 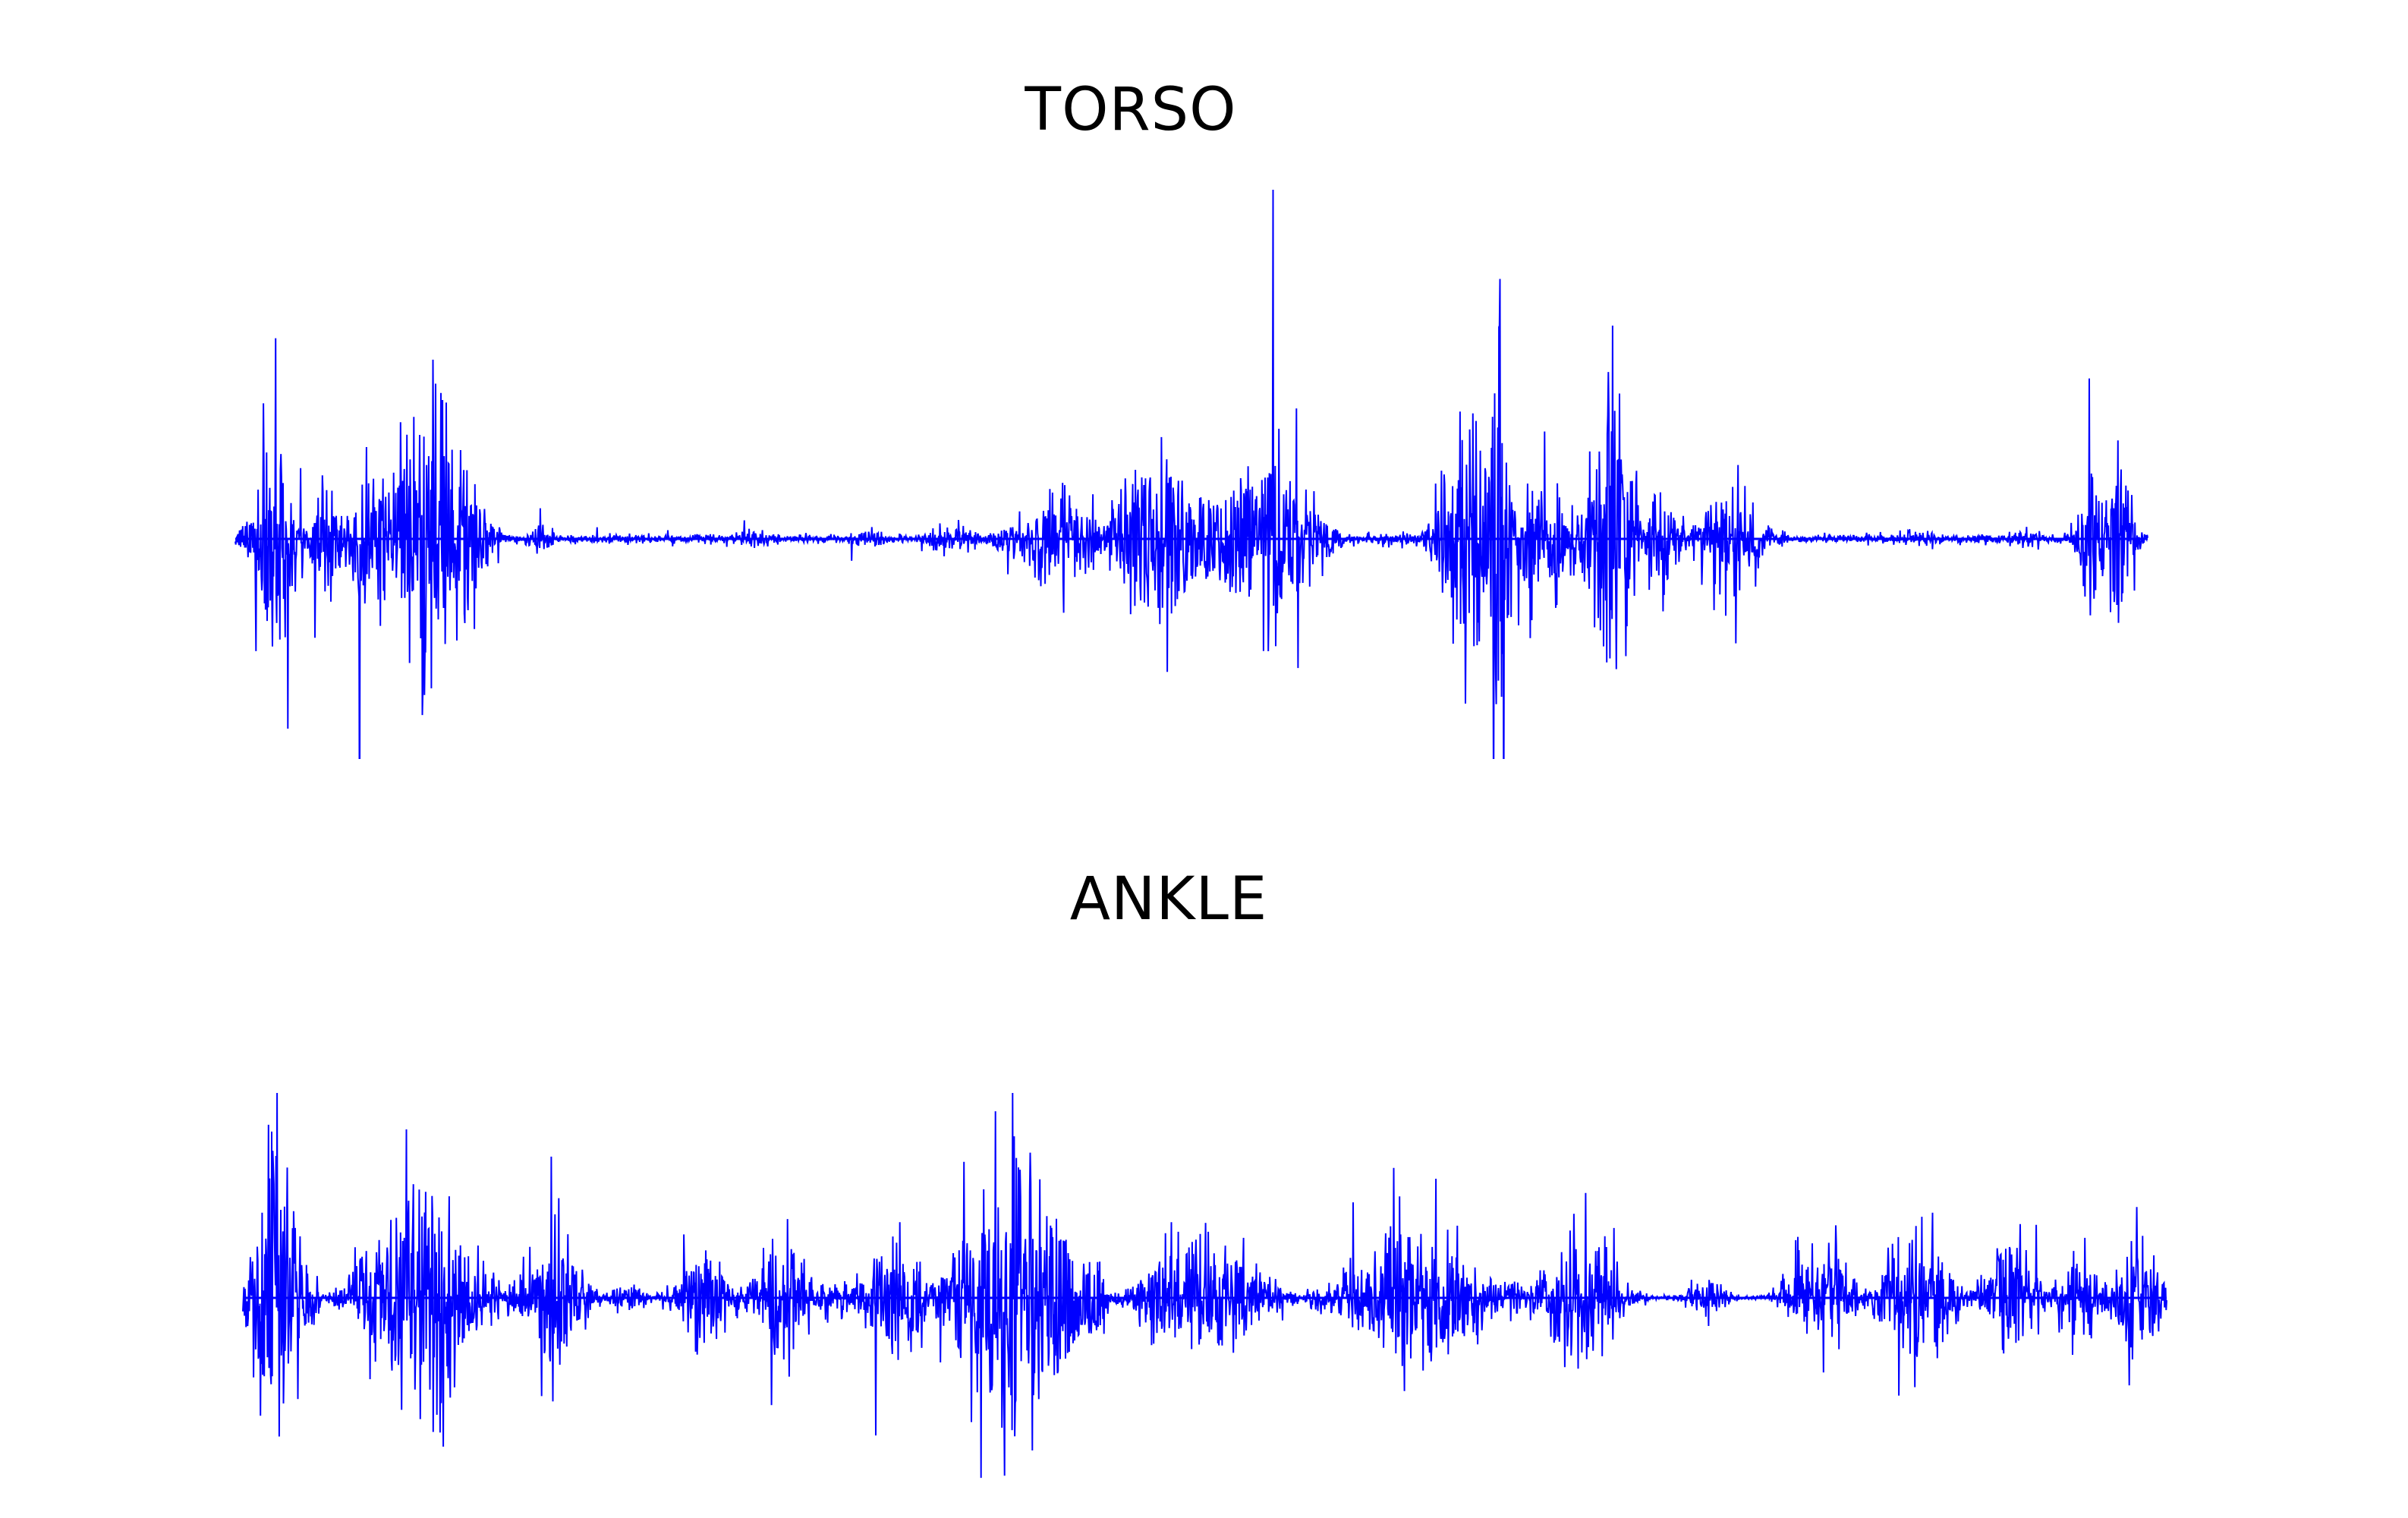 I want to click on torso-chart-title: TORSO, so click(x=1131, y=110).